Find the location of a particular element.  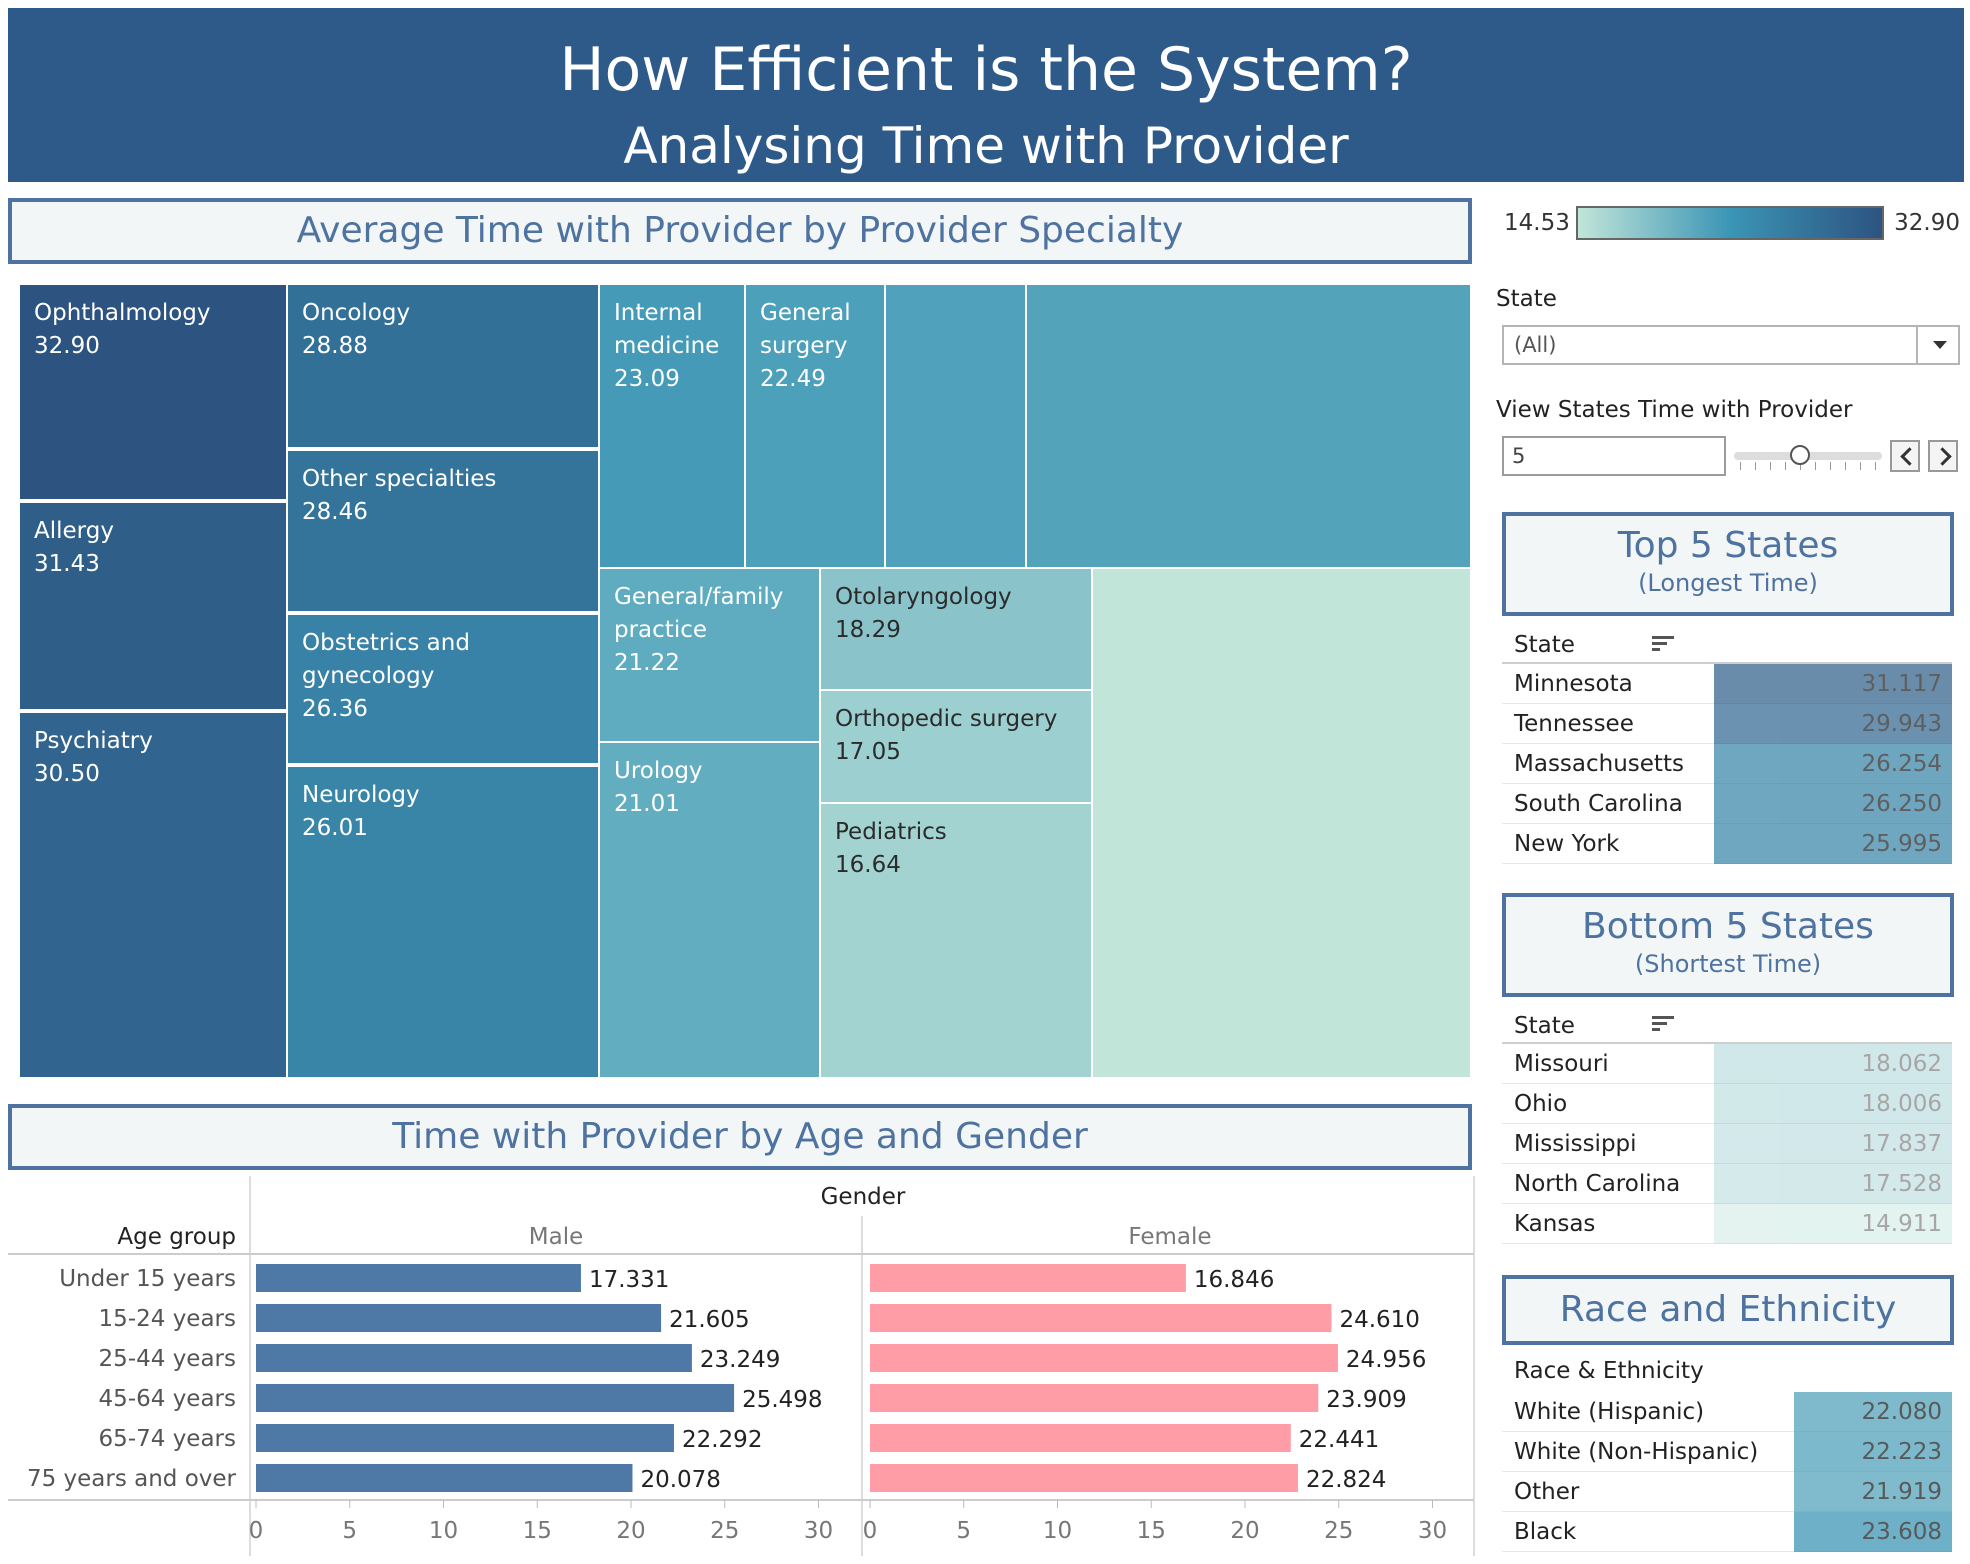

treemap-tile-otolaryngology: Otolaryngology 18.29 is located at coordinates (956, 629).